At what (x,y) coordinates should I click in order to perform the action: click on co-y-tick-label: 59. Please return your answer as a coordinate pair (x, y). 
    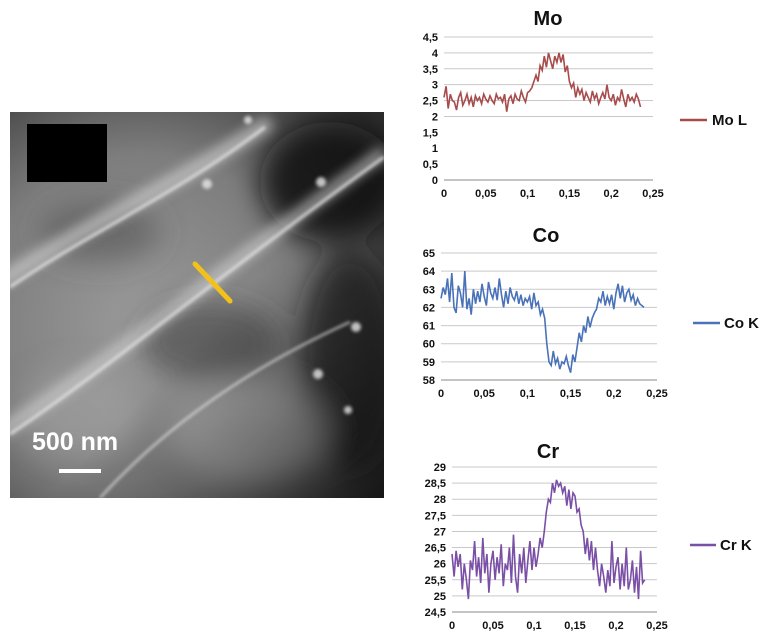
    Looking at the image, I should click on (429, 363).